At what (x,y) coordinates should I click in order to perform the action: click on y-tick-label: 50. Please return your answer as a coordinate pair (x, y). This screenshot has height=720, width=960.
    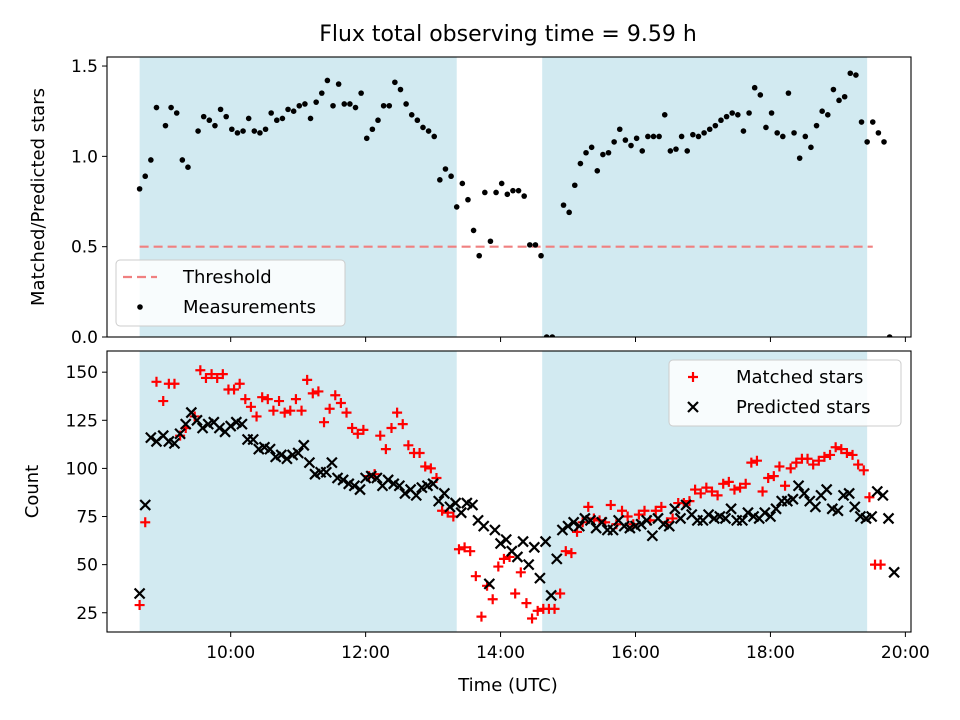
    Looking at the image, I should click on (87, 566).